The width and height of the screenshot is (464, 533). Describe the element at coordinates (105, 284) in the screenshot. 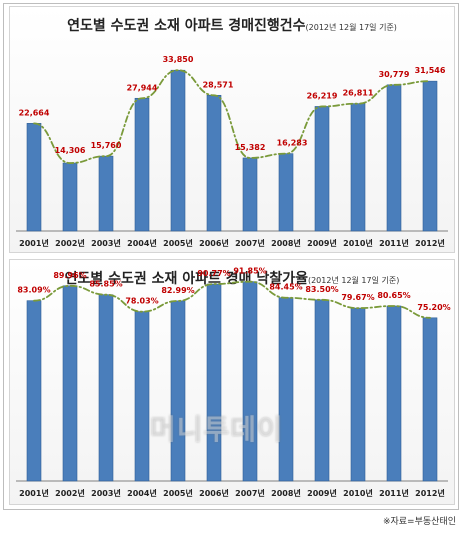

I see `data-label: 85.85%` at that location.